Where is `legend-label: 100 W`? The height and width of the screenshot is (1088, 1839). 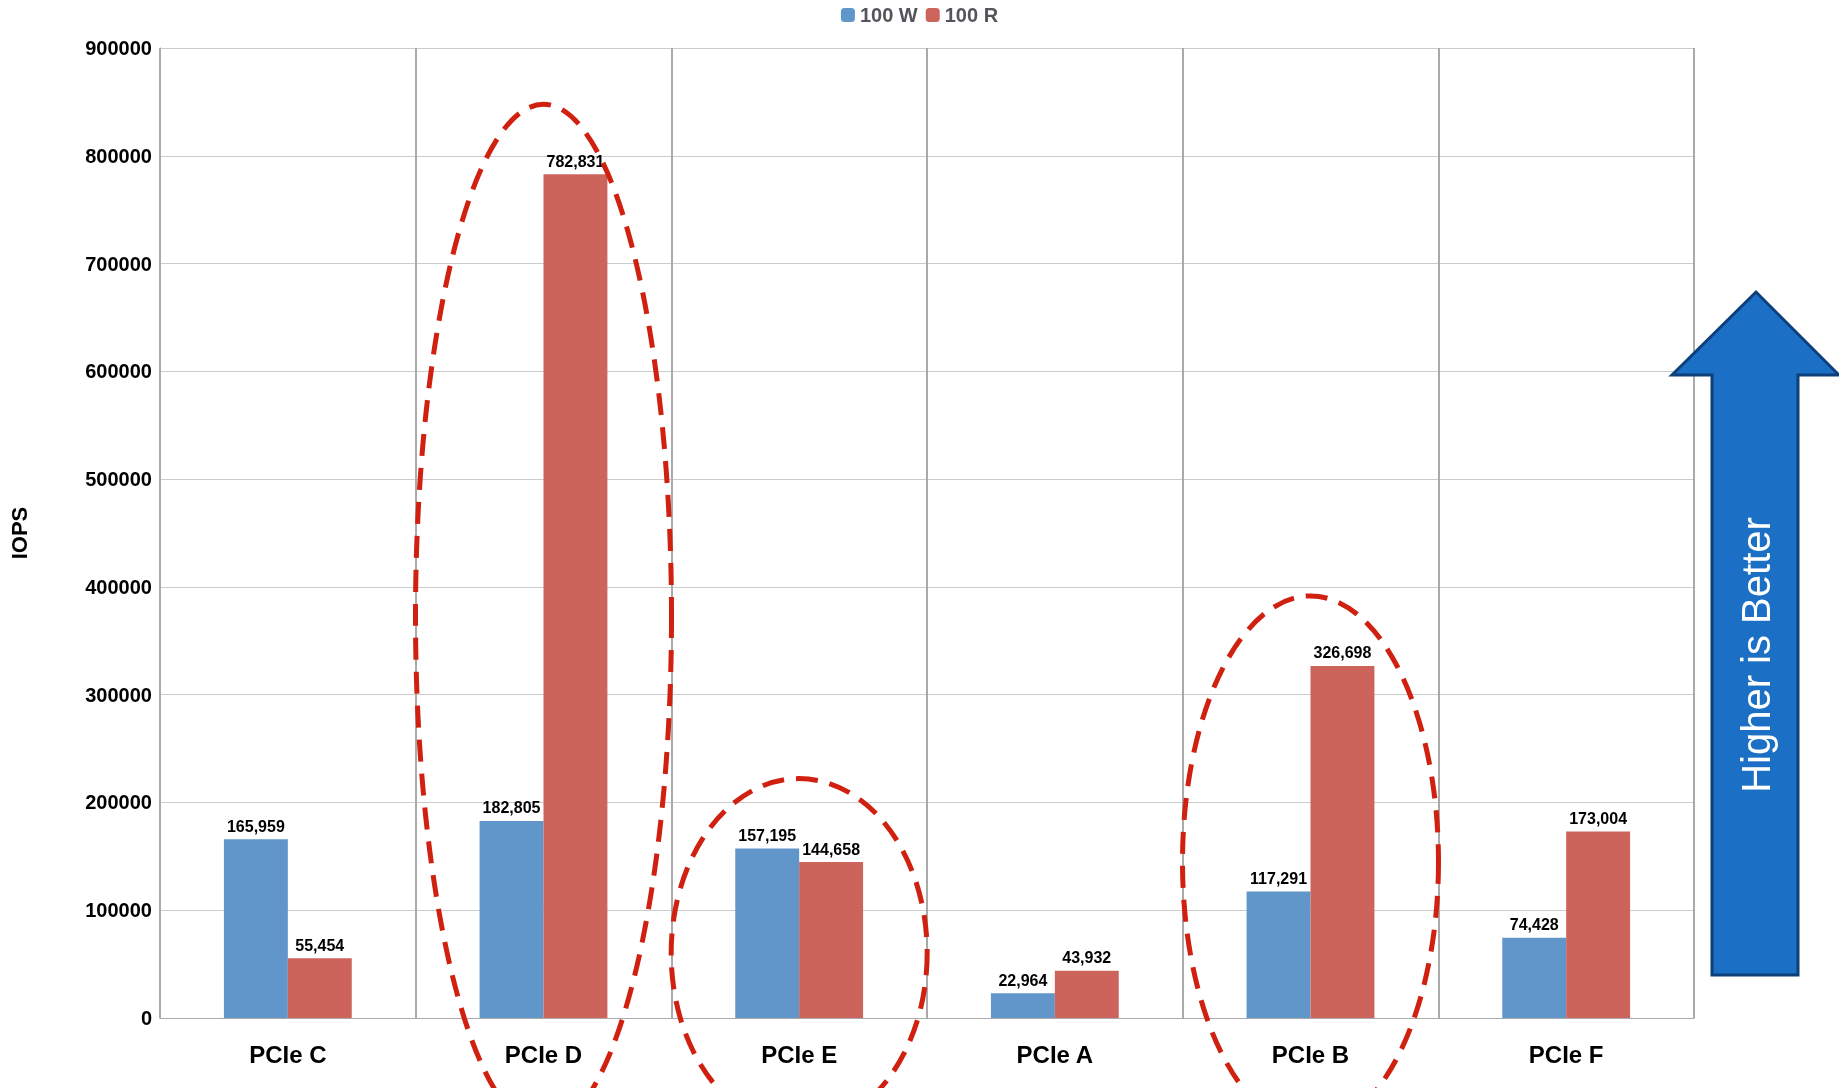
legend-label: 100 W is located at coordinates (888, 15).